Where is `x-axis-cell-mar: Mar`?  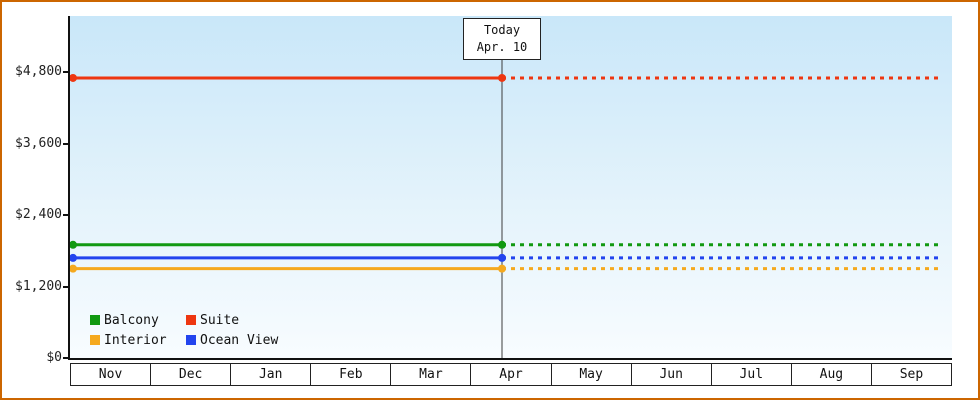
x-axis-cell-mar: Mar is located at coordinates (431, 374).